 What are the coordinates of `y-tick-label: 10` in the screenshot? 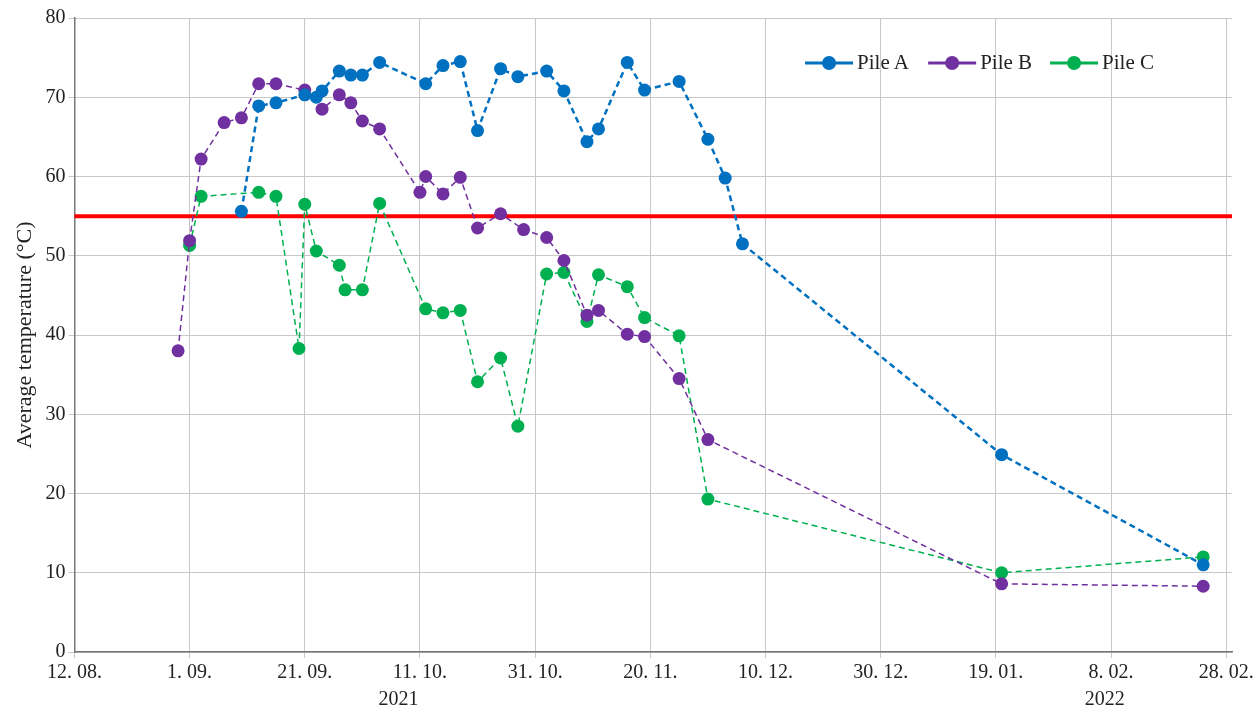 It's located at (55, 571).